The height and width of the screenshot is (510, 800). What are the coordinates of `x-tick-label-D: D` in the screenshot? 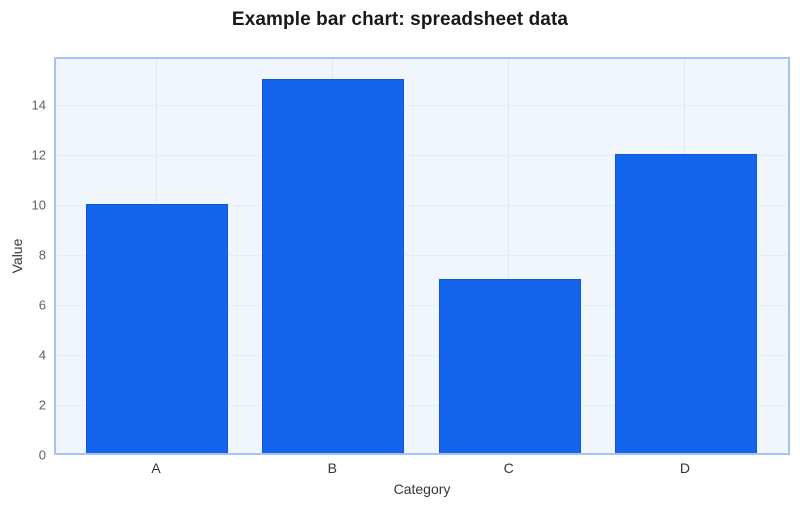 It's located at (685, 468).